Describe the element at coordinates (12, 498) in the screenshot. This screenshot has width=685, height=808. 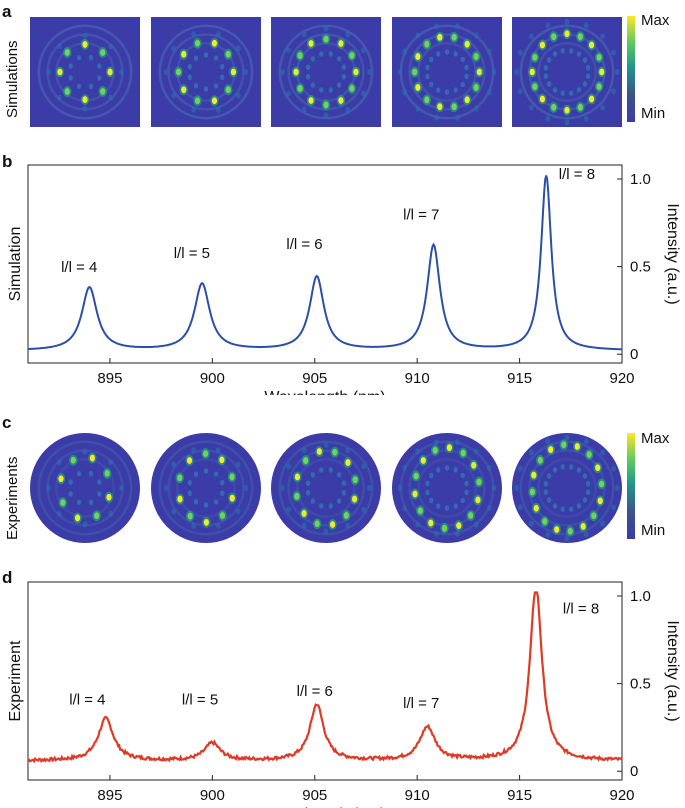
I see `experiments-ylabel: Experiments` at that location.